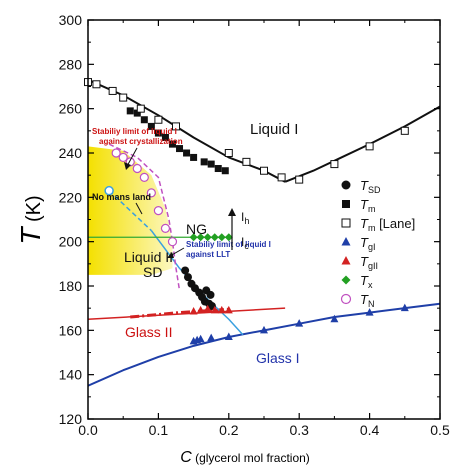  Describe the element at coordinates (362, 144) in the screenshot. I see `curve-liquidus-right` at that location.